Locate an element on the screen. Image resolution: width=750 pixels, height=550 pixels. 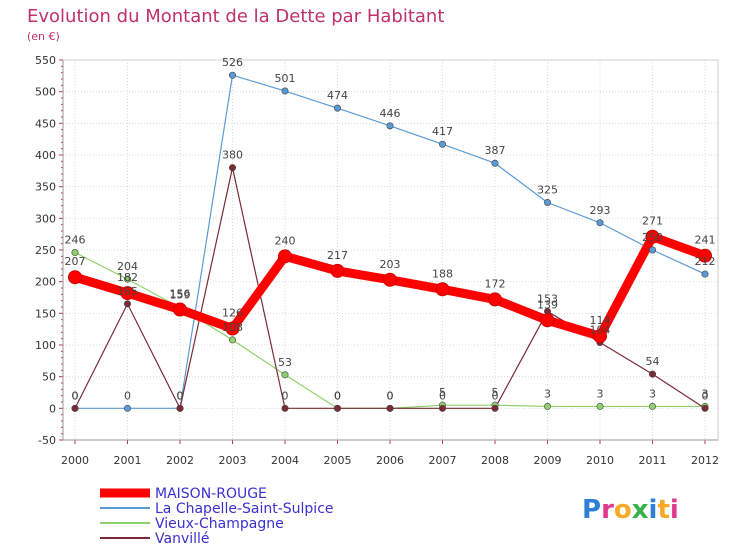
data-label-s3-0: 0 is located at coordinates (75, 395).